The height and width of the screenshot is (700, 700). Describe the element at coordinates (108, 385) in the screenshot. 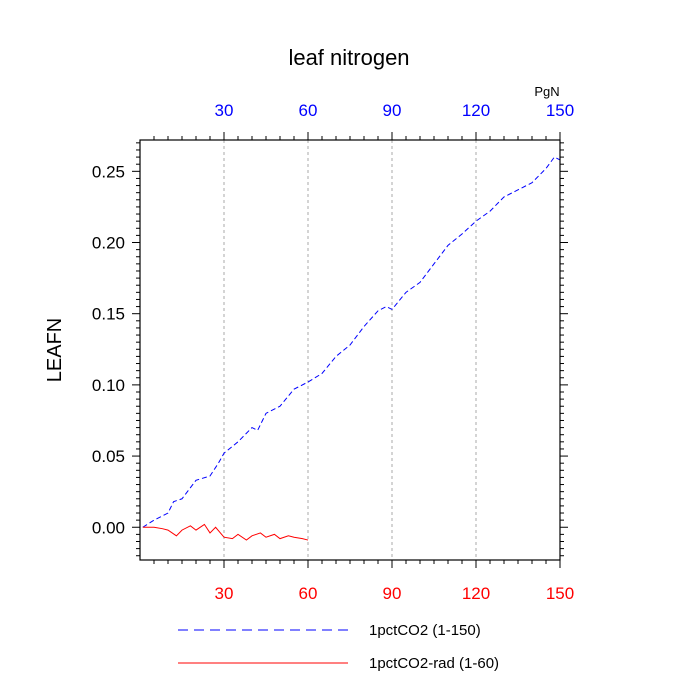

I see `y-tick-label: 0.10` at that location.